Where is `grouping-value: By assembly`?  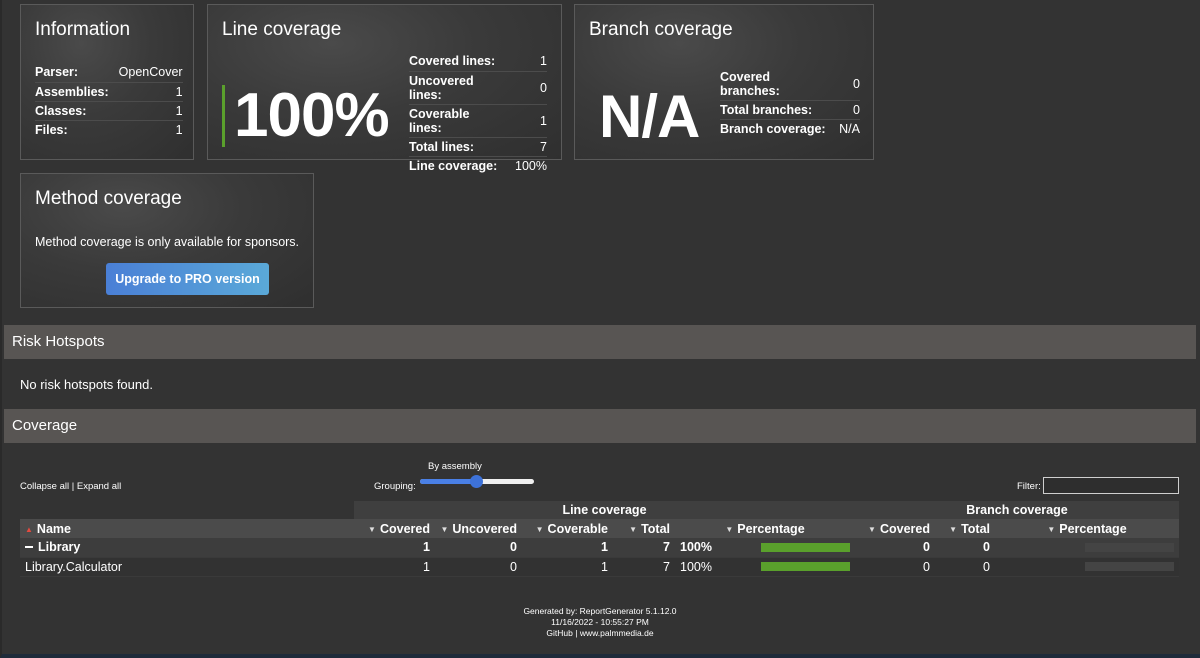 grouping-value: By assembly is located at coordinates (455, 466).